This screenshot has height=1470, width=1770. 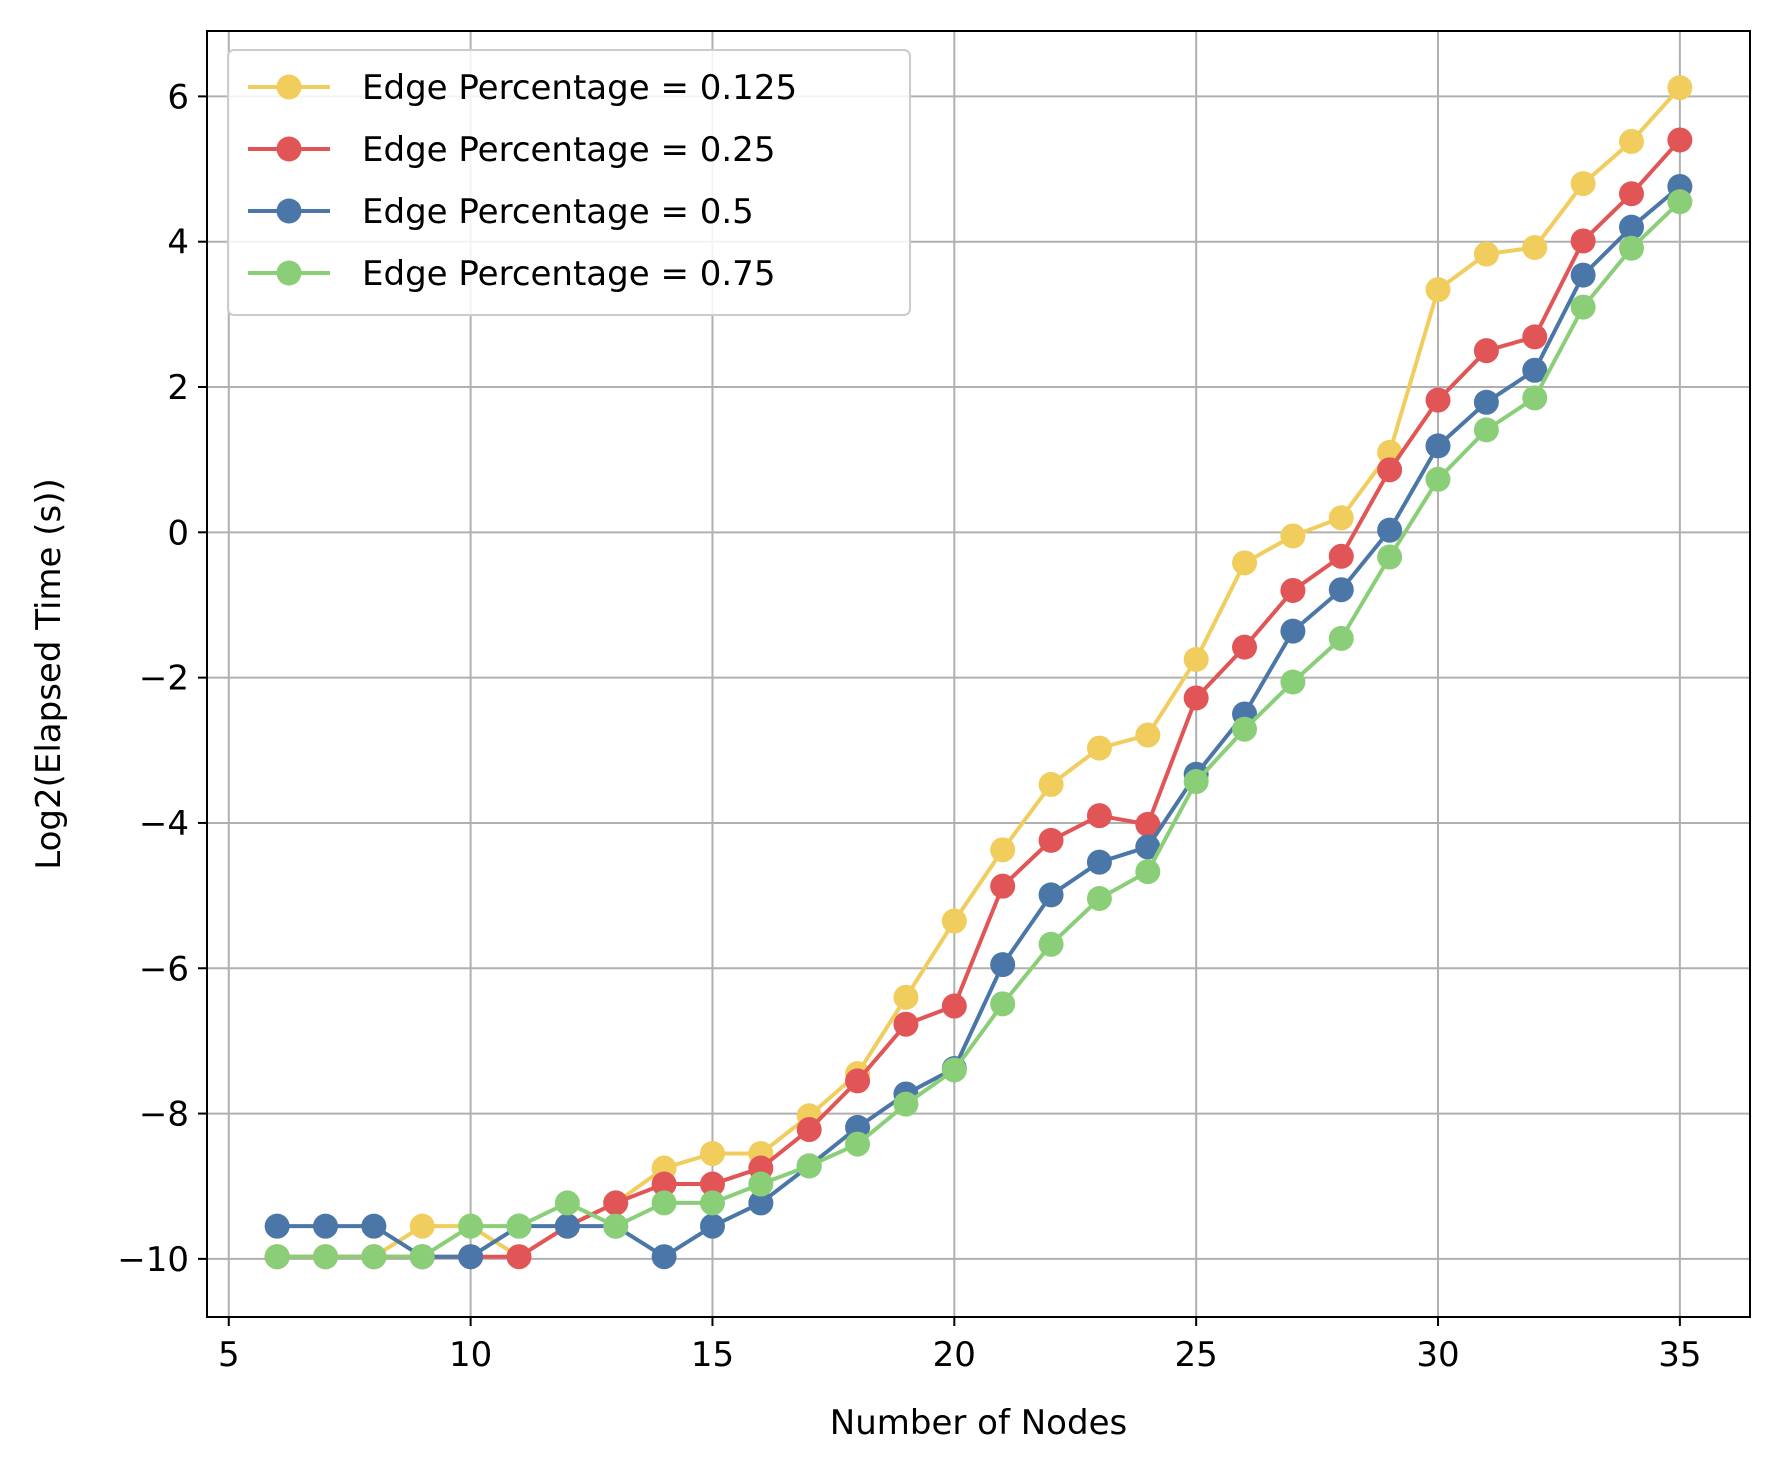 I want to click on y-axis-label: Log2(Elapsed Time (s)), so click(x=49, y=674).